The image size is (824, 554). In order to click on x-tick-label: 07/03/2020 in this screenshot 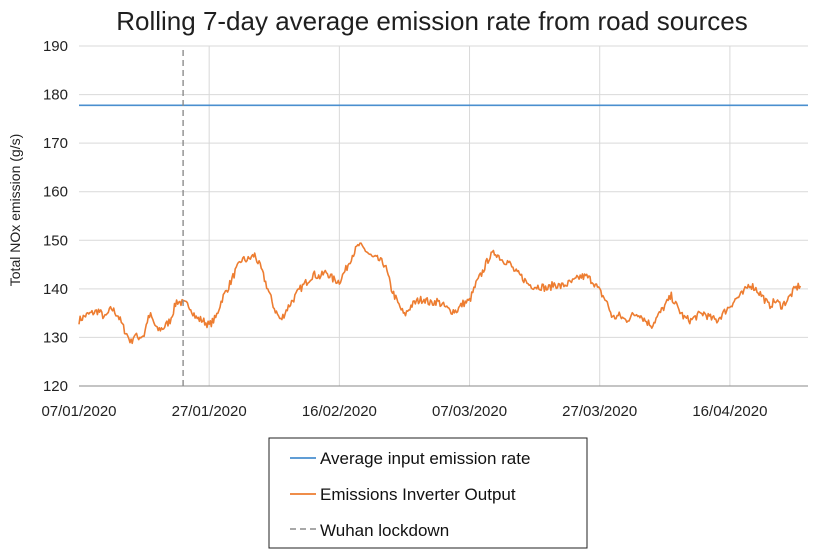, I will do `click(469, 411)`.